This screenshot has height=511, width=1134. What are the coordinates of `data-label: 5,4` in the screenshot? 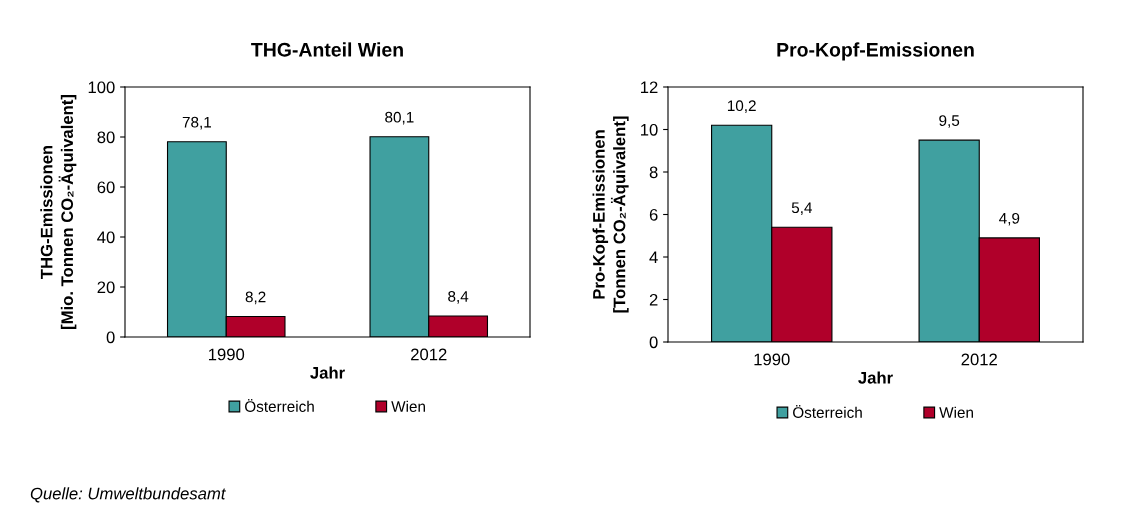 It's located at (802, 208).